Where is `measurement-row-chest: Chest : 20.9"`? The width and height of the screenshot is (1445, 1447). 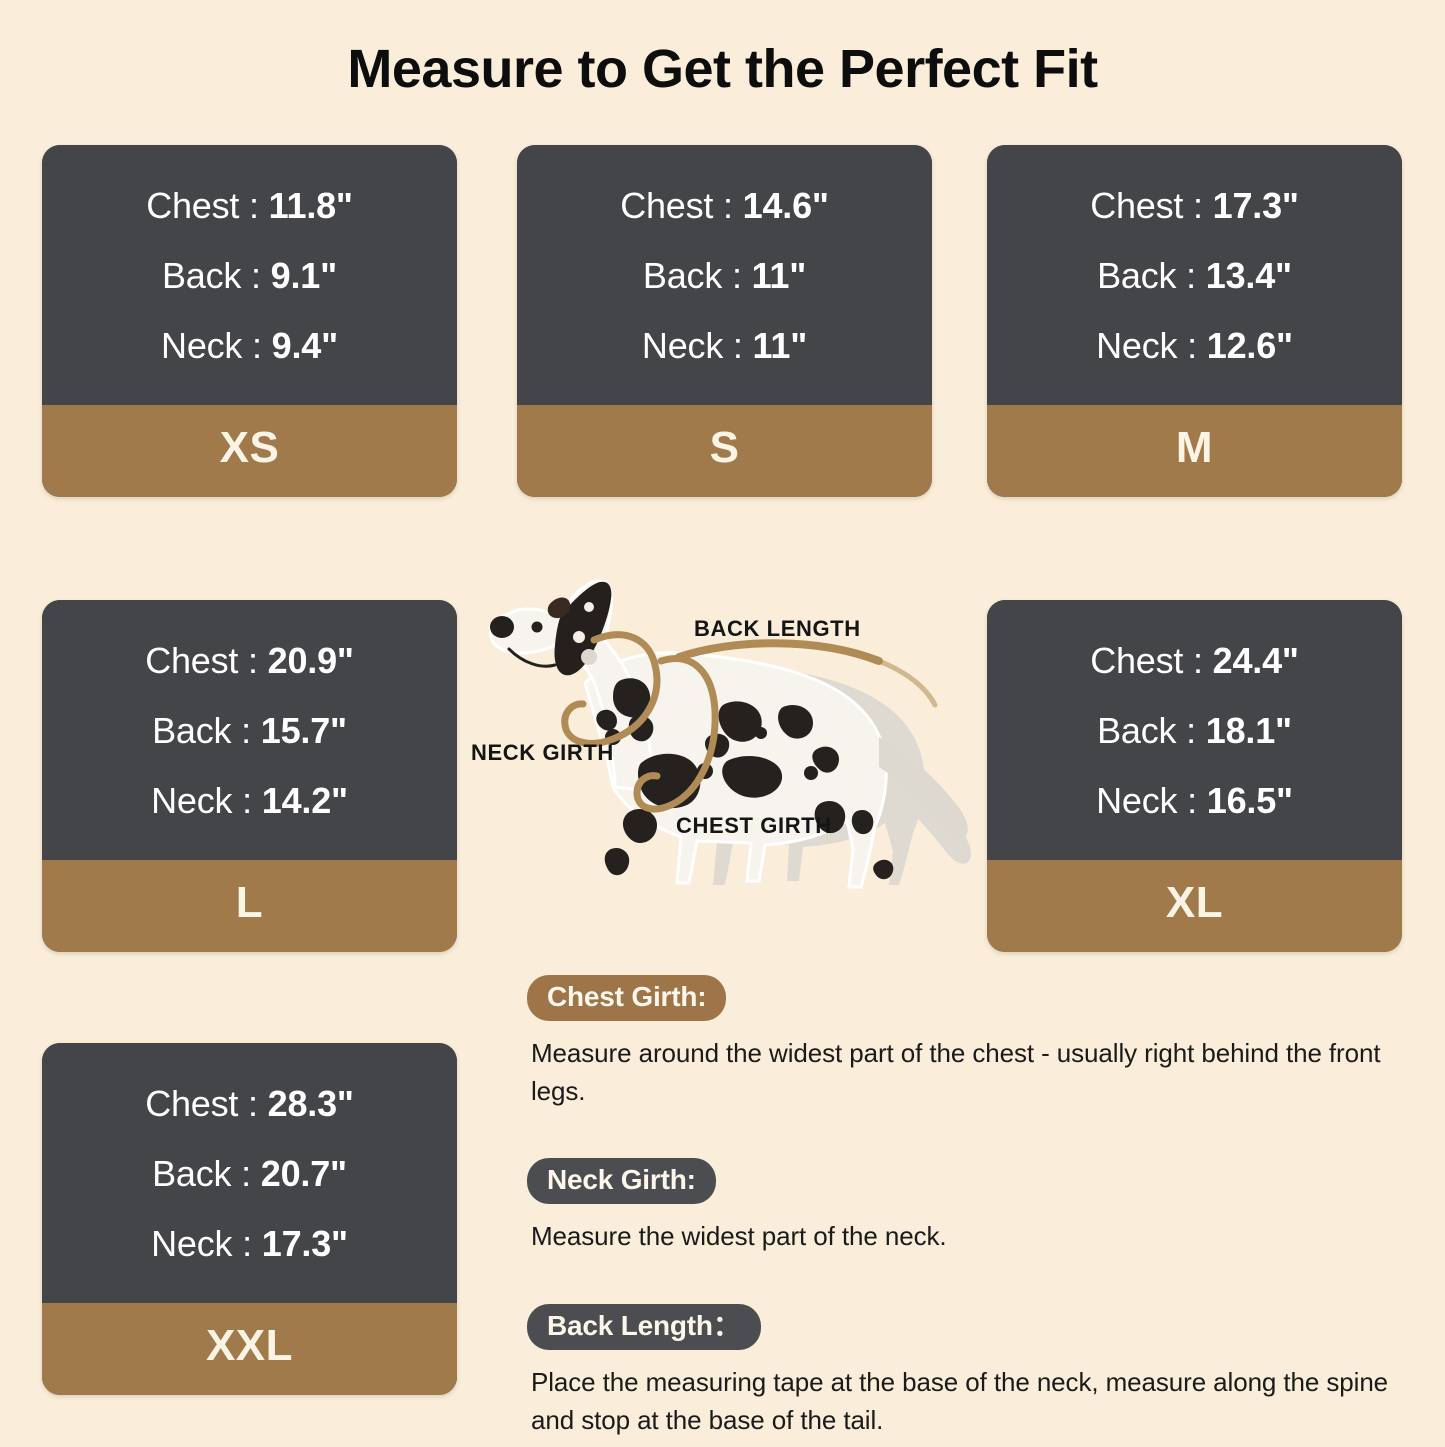 measurement-row-chest: Chest : 20.9" is located at coordinates (249, 661).